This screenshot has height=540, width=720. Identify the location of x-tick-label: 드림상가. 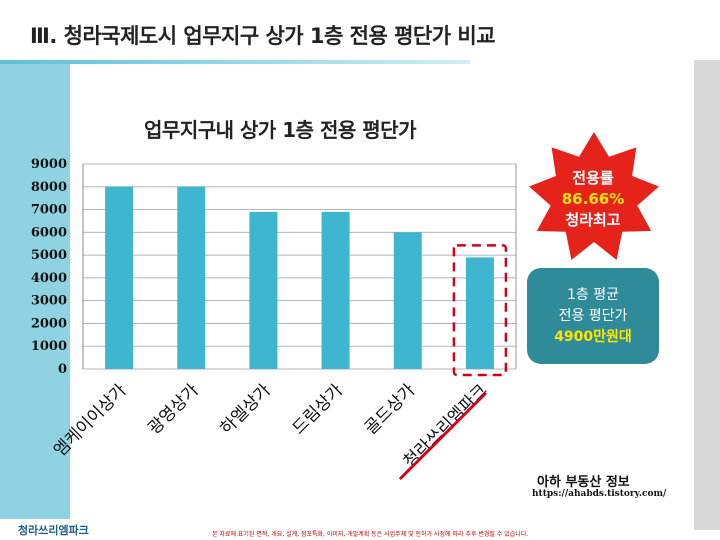
(318, 409).